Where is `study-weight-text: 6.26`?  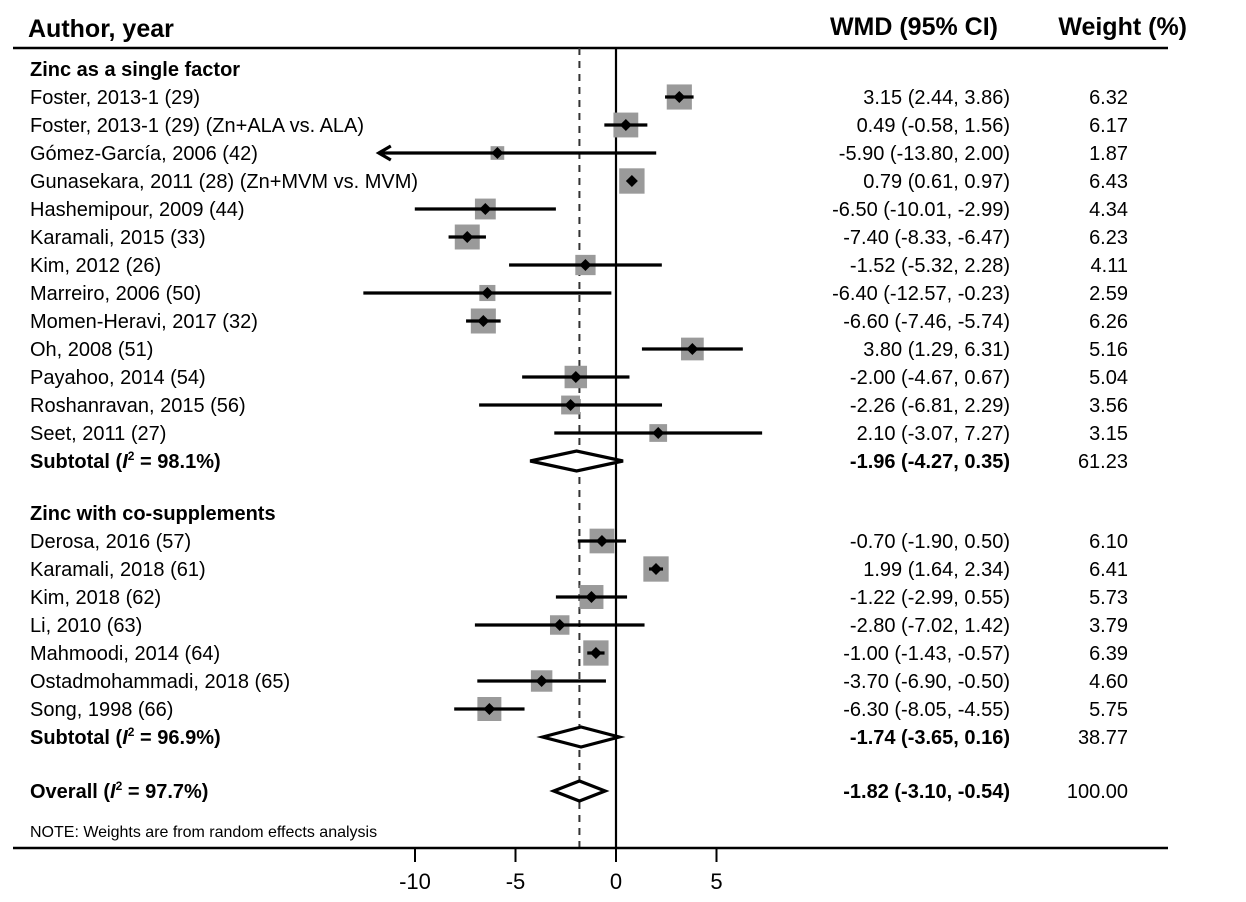
study-weight-text: 6.26 is located at coordinates (1108, 322).